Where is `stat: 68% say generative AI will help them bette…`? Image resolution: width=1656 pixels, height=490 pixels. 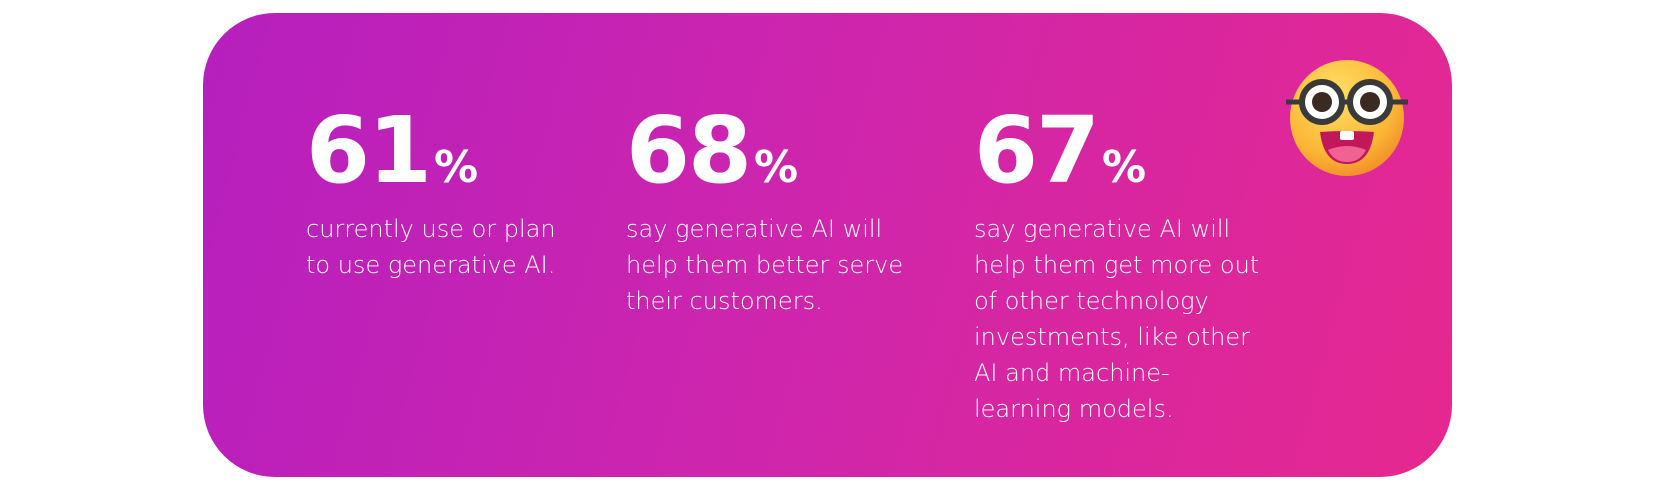
stat: 68% say generative AI will help them bette… is located at coordinates (764, 210).